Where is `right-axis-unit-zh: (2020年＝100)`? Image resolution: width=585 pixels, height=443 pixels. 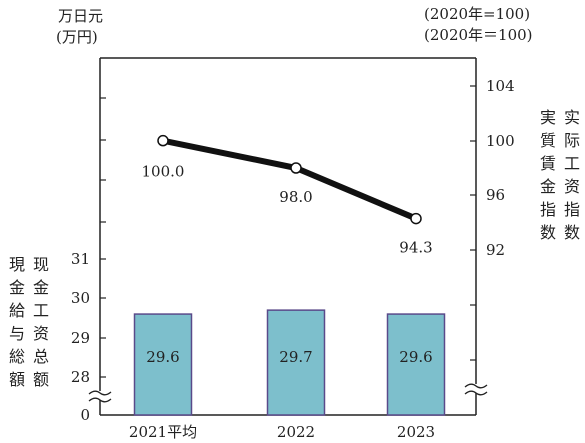 right-axis-unit-zh: (2020年＝100) is located at coordinates (478, 35).